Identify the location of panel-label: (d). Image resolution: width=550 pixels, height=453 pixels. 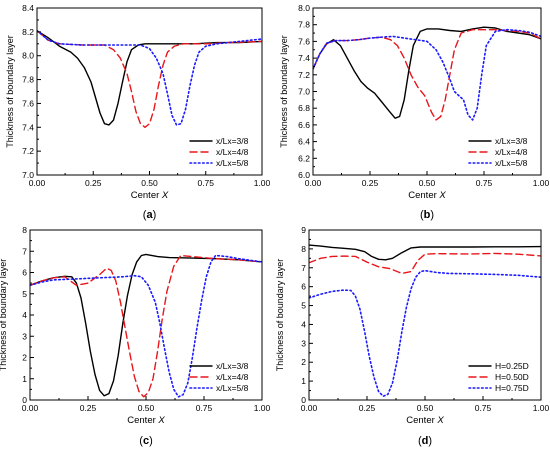
(425, 441).